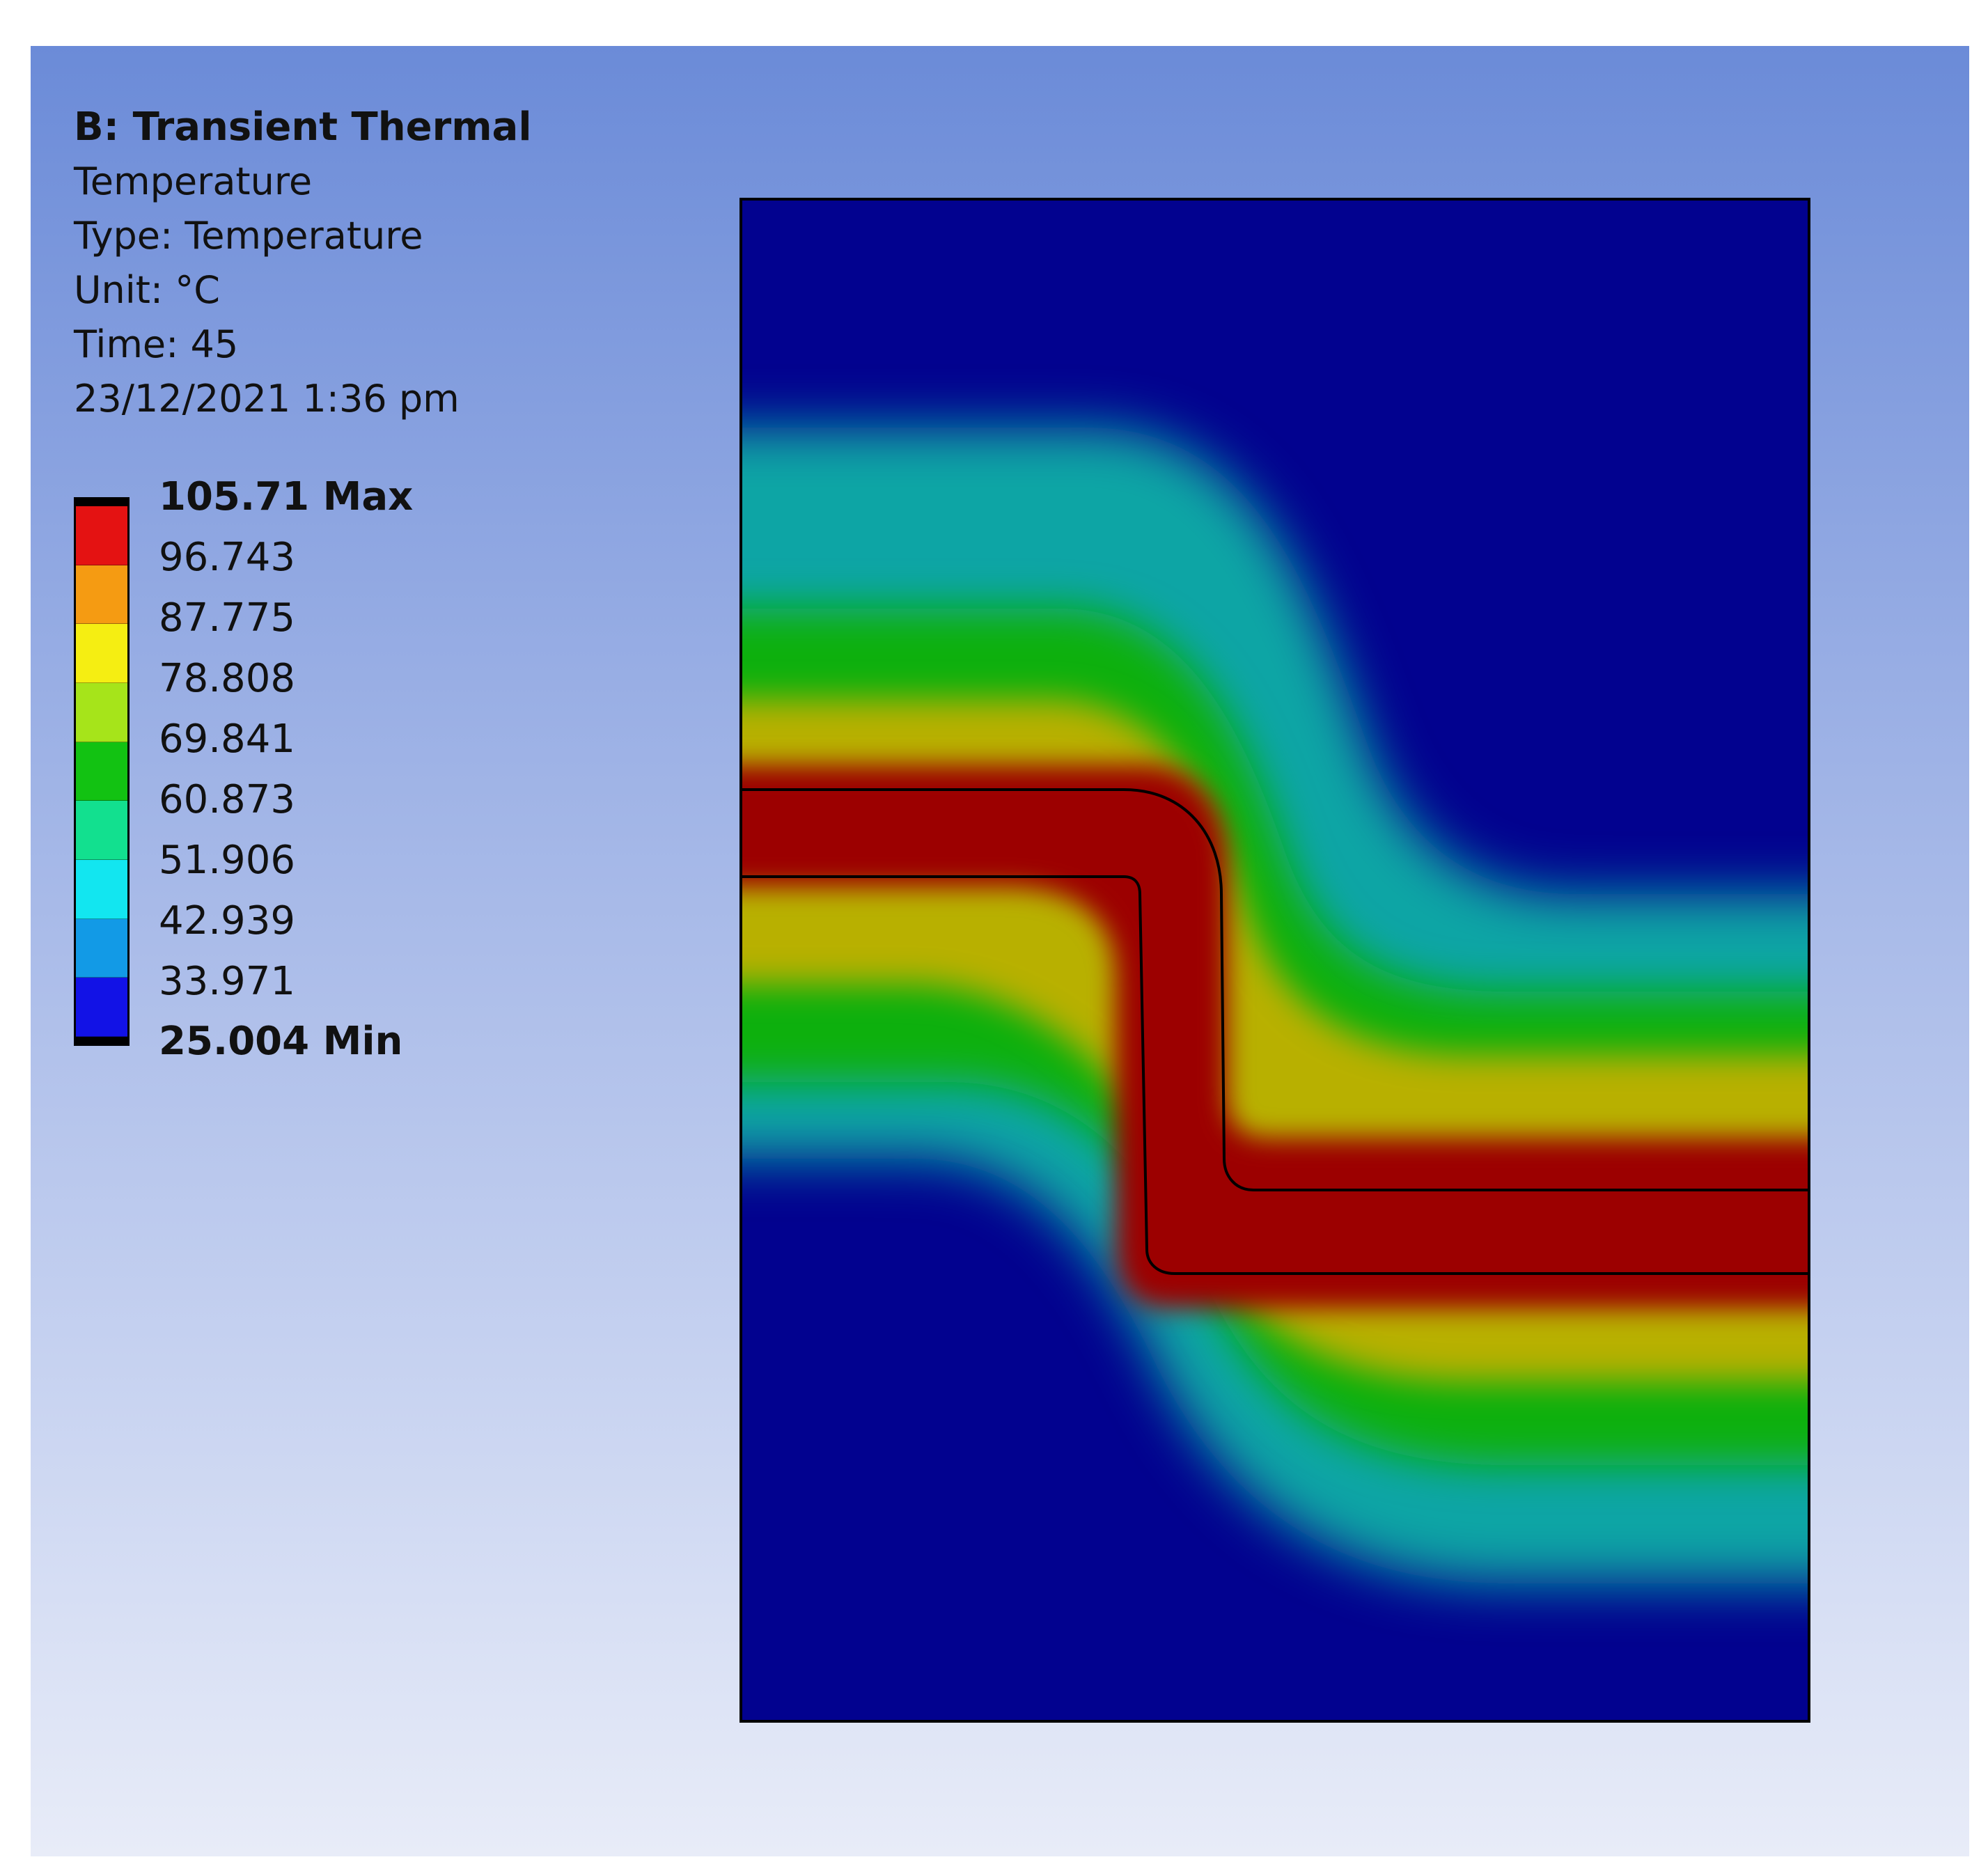 The width and height of the screenshot is (1988, 1871). Describe the element at coordinates (227, 557) in the screenshot. I see `legend-level-label: 96.743` at that location.